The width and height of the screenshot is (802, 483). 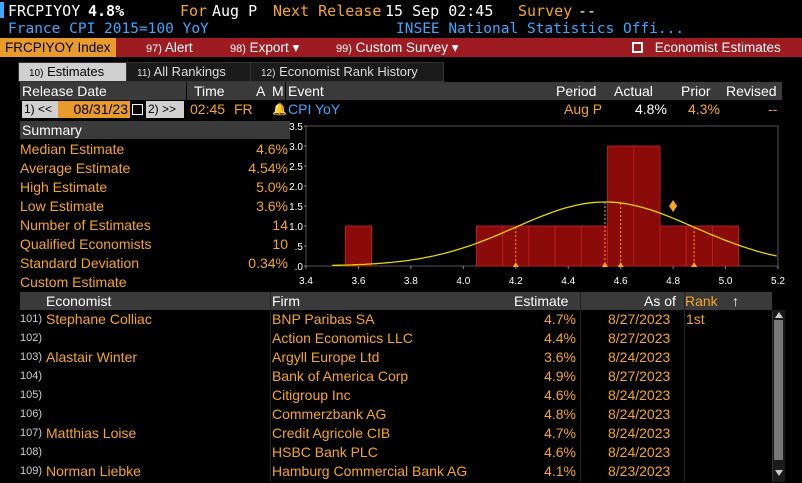 I want to click on table-row: 102) Action Economics LLC 4.4% 8/27/2023, so click(x=396, y=338).